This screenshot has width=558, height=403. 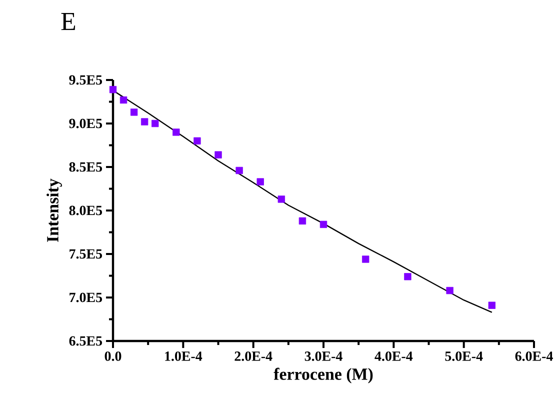 What do you see at coordinates (54, 210) in the screenshot?
I see `y-axis-title: Intensity` at bounding box center [54, 210].